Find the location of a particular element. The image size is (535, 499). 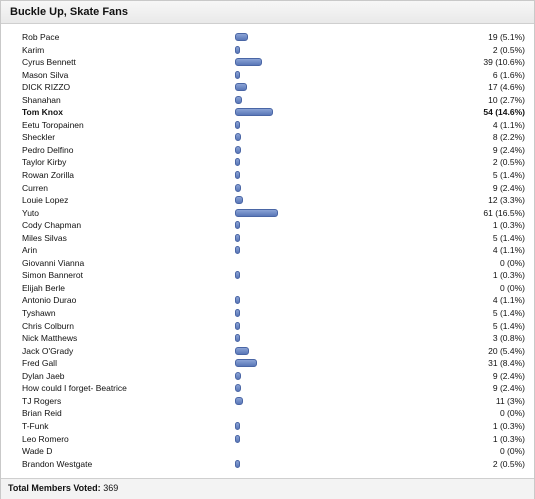

vote-count: 17 (4.6%) is located at coordinates (506, 87).